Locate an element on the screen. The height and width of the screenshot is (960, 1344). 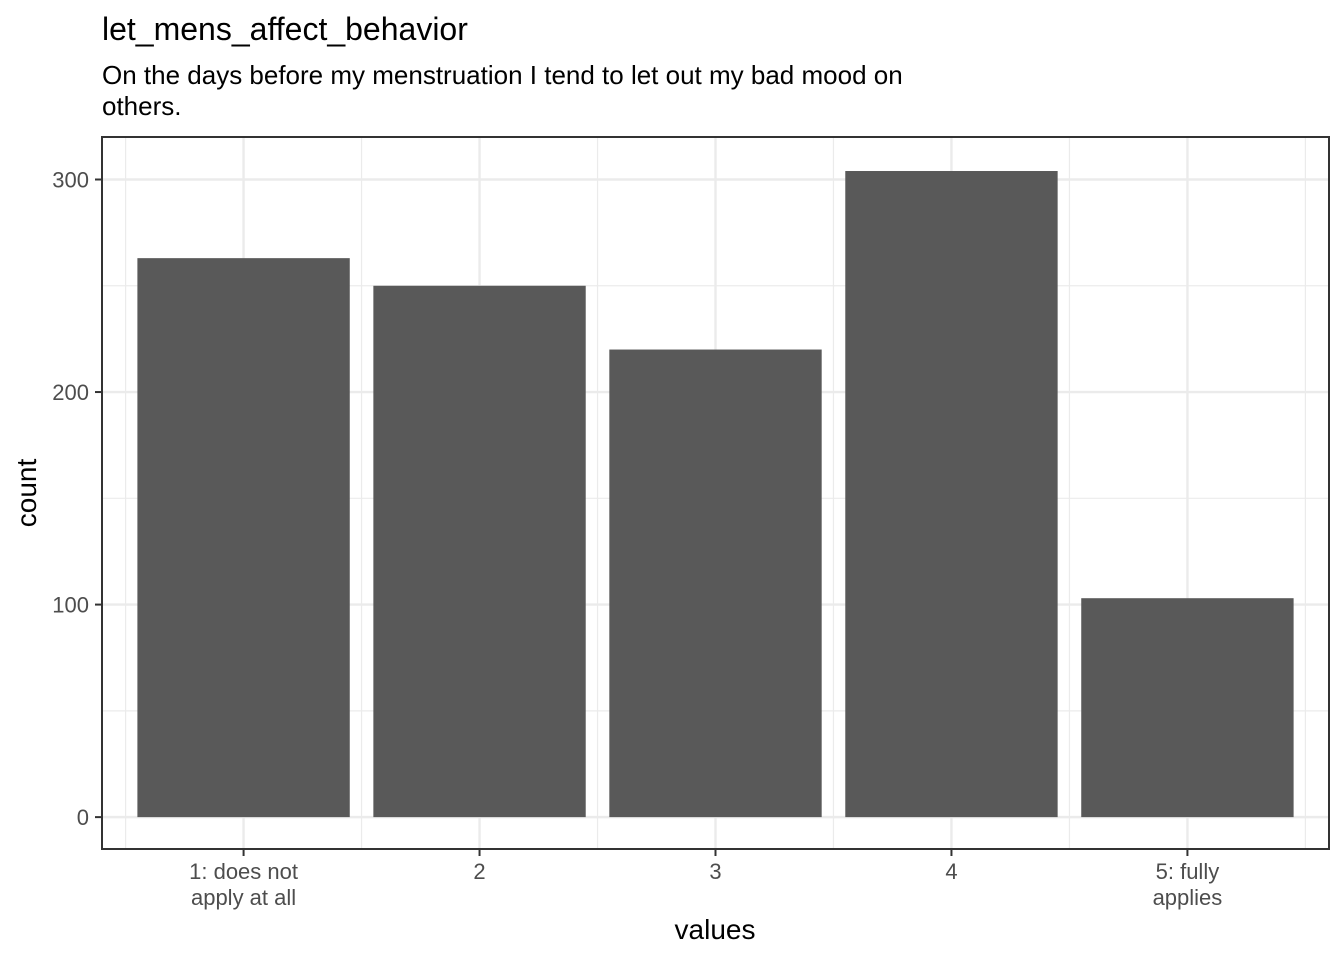
x-tick-label-2-line-0: 3 is located at coordinates (715, 871).